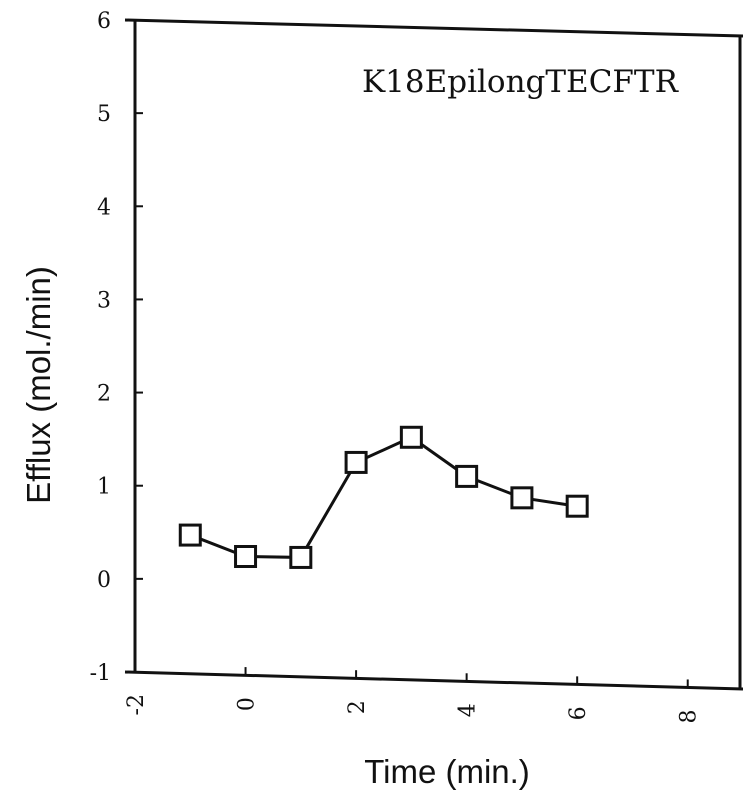 This screenshot has width=743, height=793. What do you see at coordinates (104, 21) in the screenshot?
I see `y-tick-label: 6` at bounding box center [104, 21].